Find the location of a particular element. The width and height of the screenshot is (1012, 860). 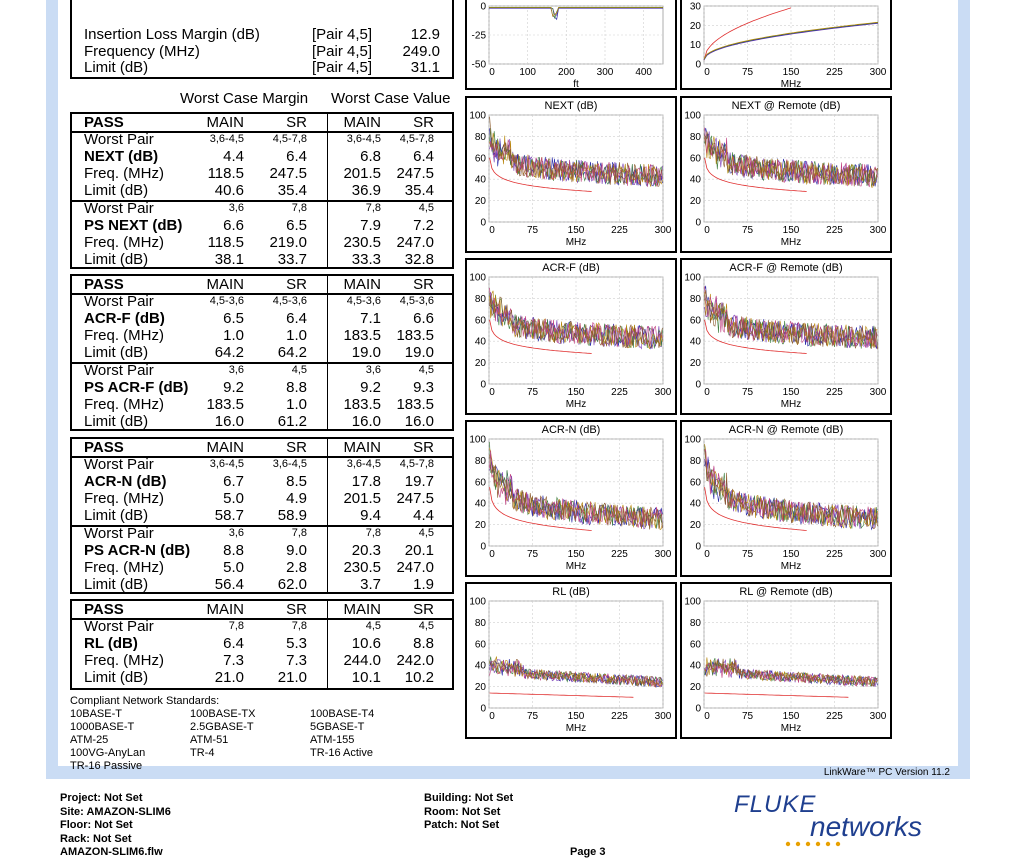

table-row: Freq. (MHz) 183.5 1.0 183.5 183.5 is located at coordinates (262, 404).